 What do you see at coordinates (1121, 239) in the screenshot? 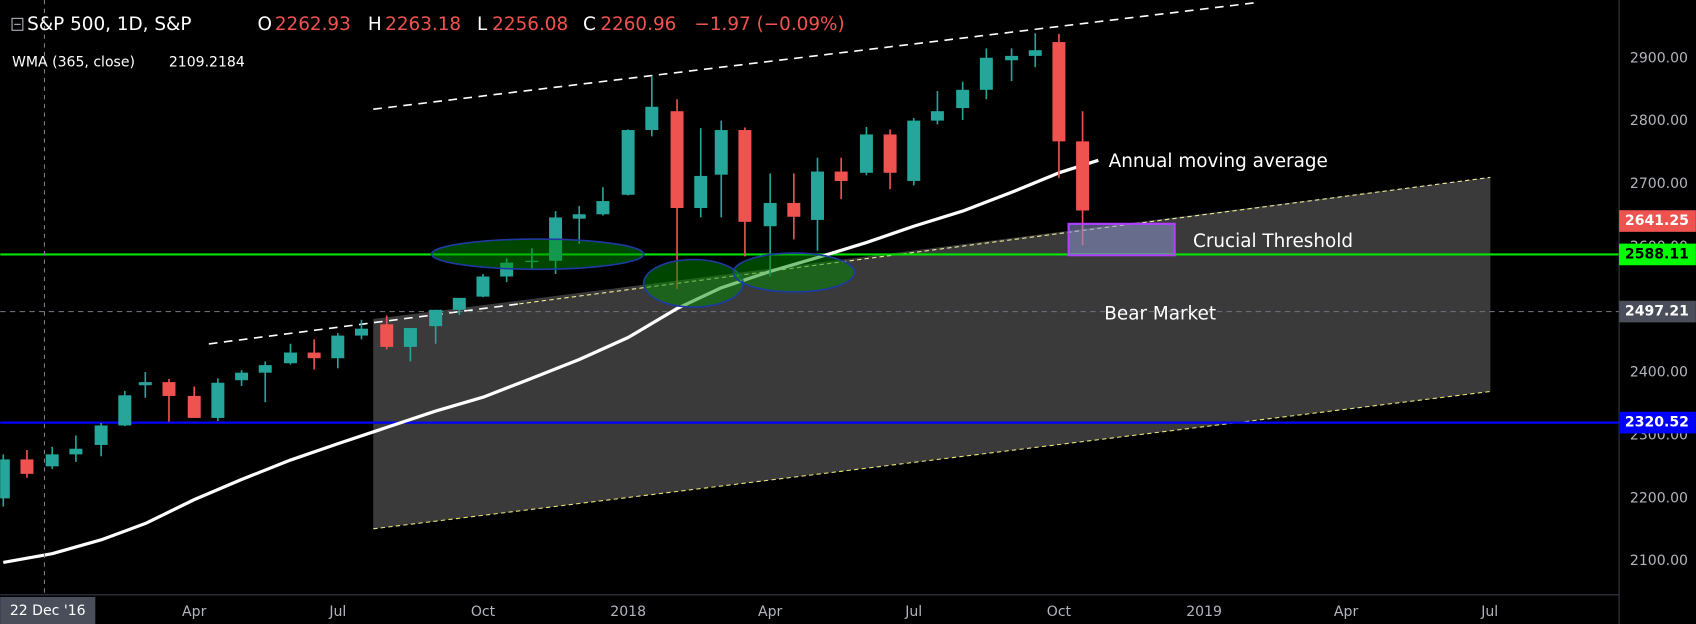
I see `threshold-box` at bounding box center [1121, 239].